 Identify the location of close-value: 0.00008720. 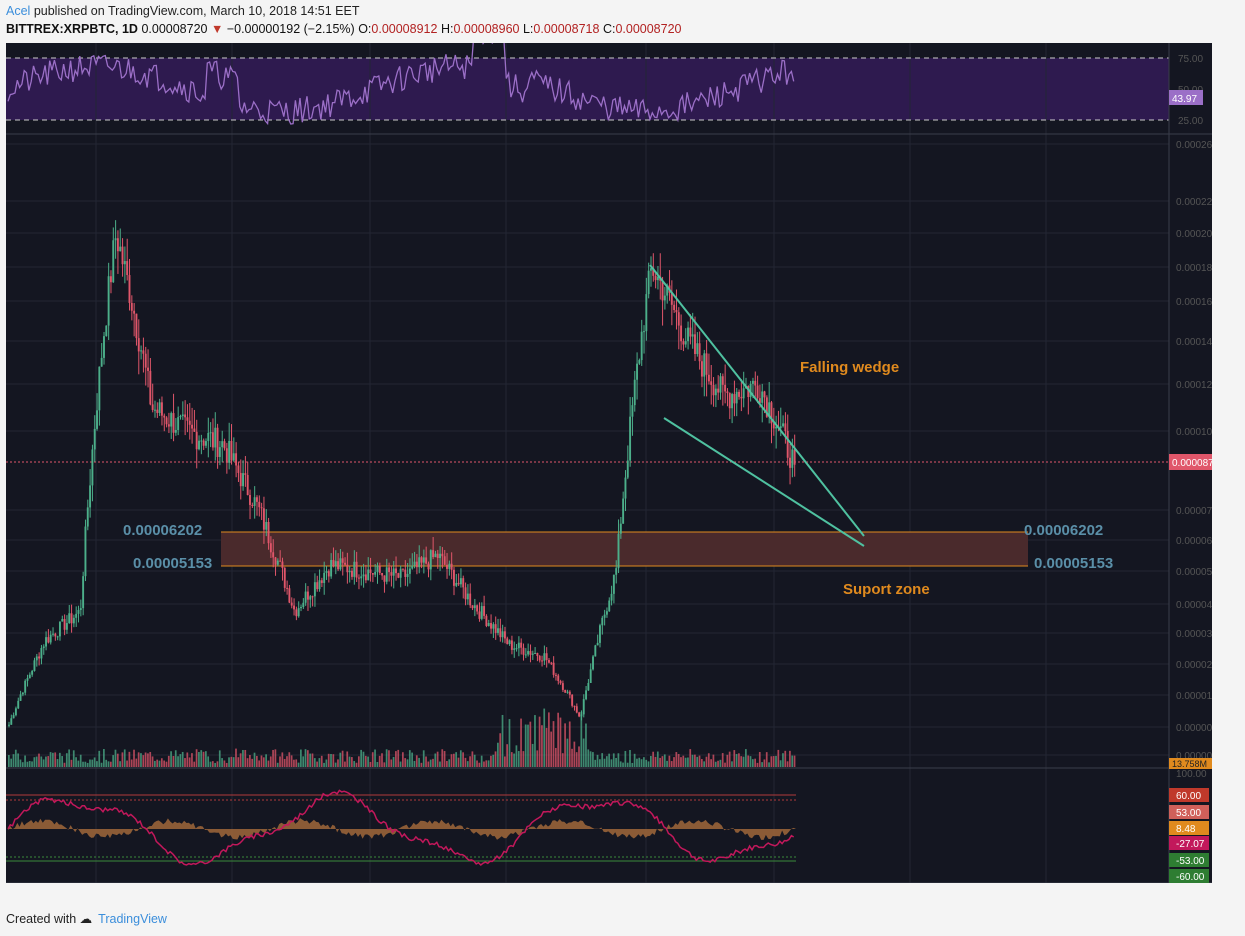
(648, 29).